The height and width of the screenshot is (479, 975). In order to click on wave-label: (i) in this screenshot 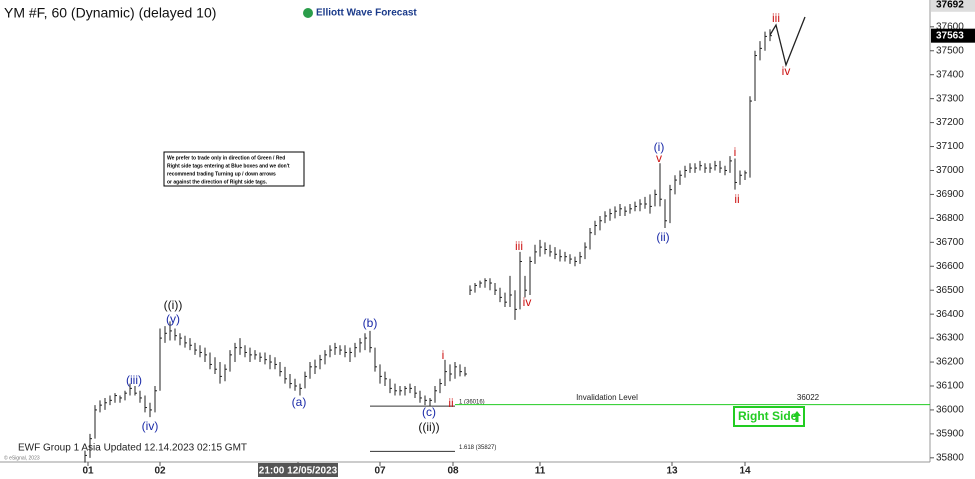, I will do `click(659, 147)`.